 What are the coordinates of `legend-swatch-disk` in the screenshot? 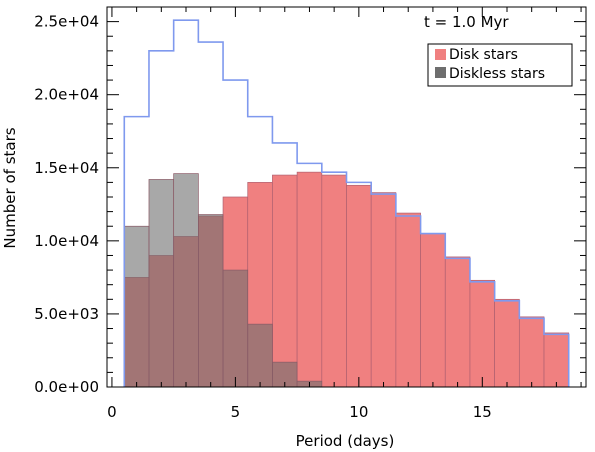 It's located at (440, 54).